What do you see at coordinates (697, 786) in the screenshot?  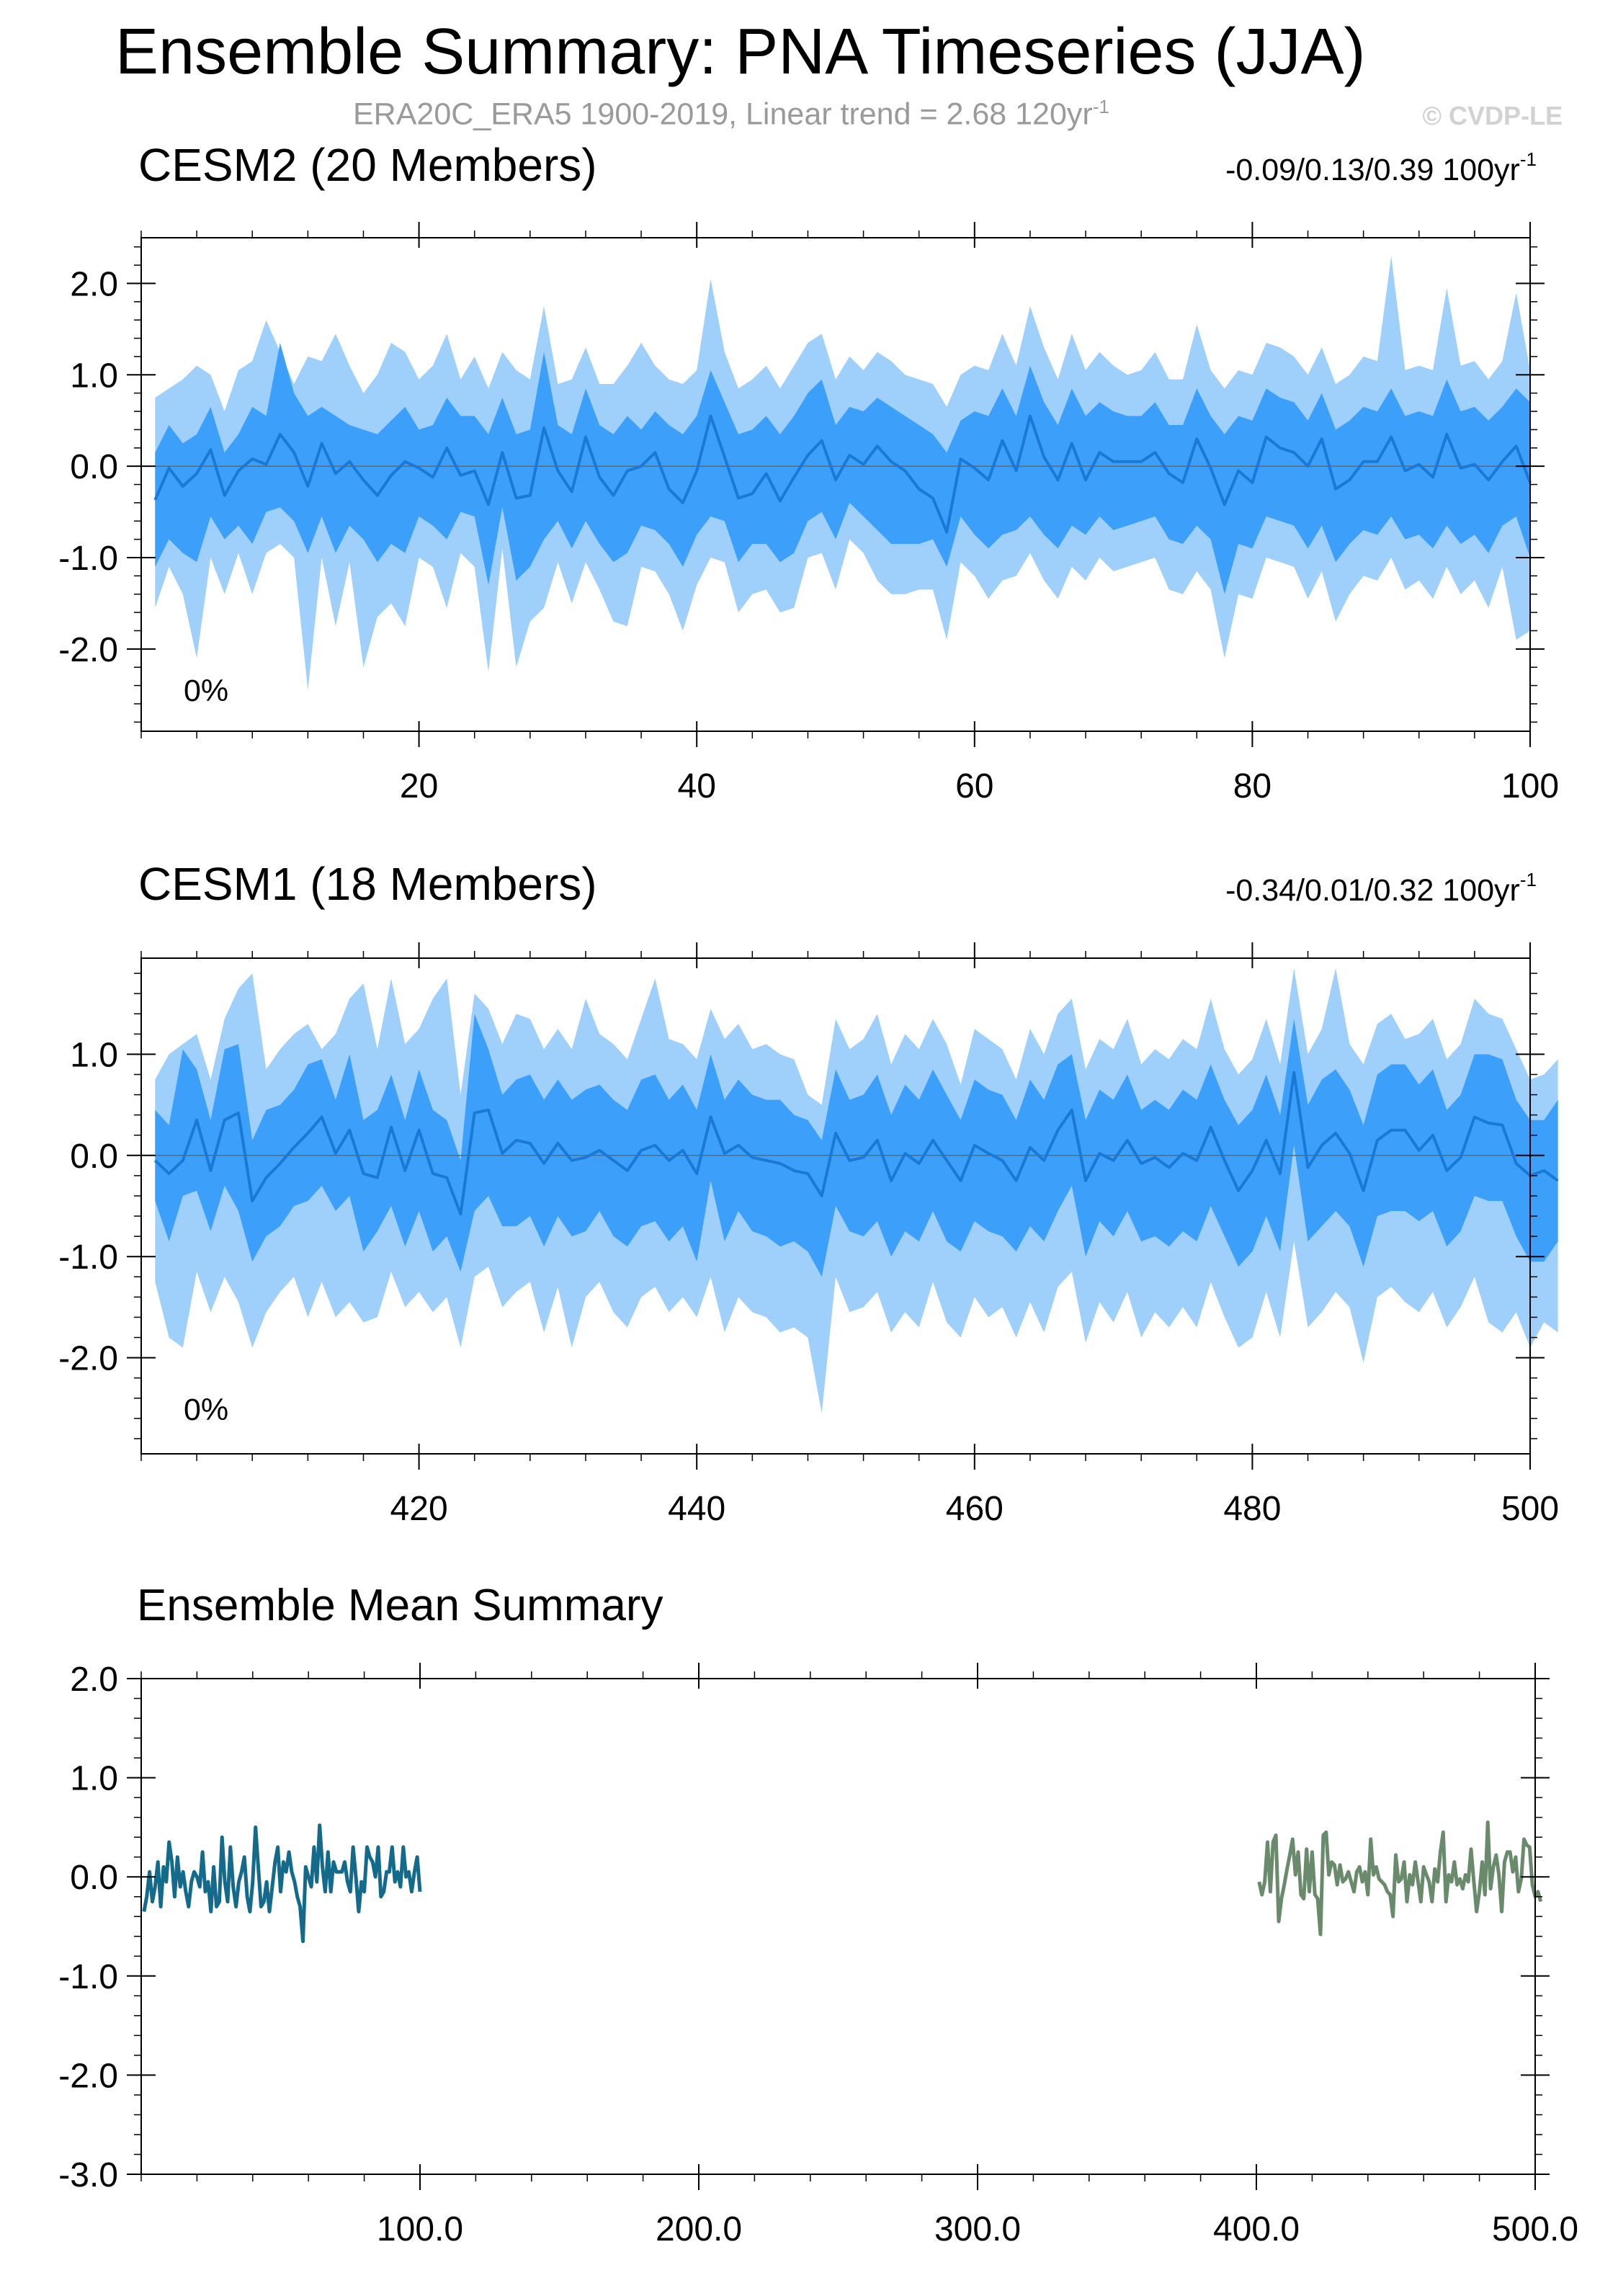 I see `x-tick-label: 40` at bounding box center [697, 786].